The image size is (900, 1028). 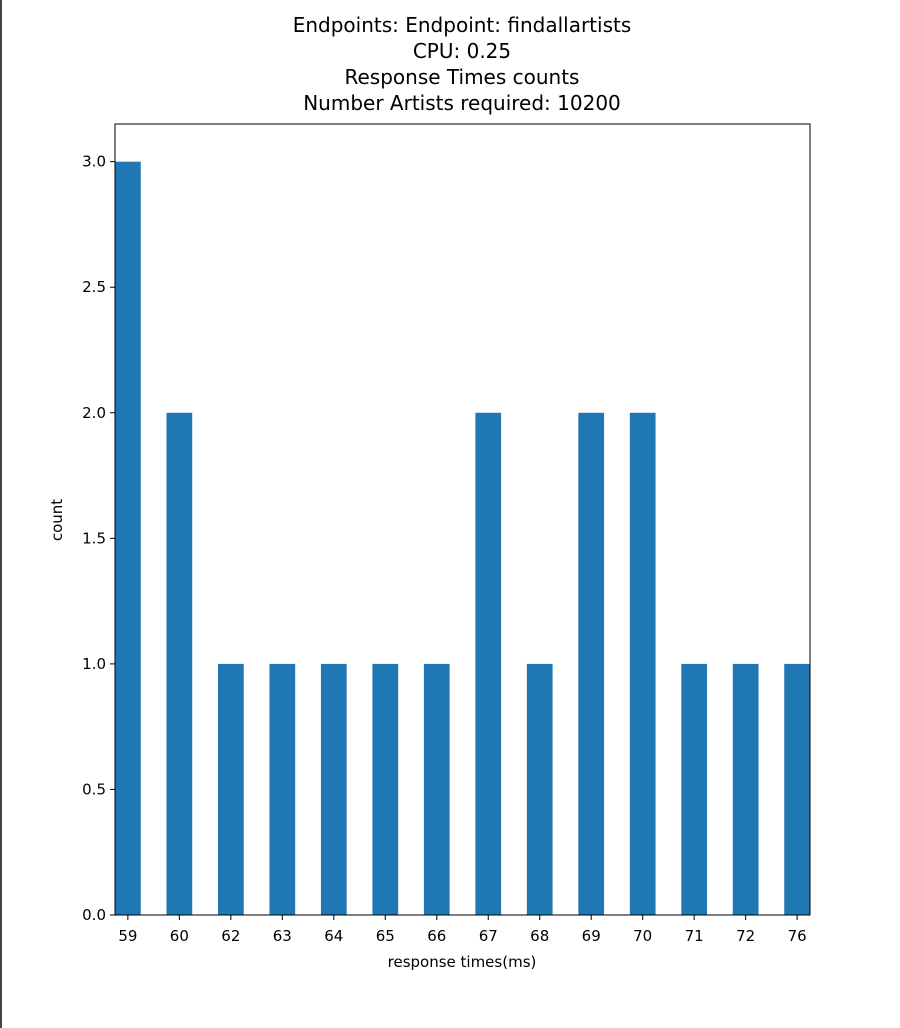 What do you see at coordinates (539, 936) in the screenshot?
I see `x-tick-label: 68` at bounding box center [539, 936].